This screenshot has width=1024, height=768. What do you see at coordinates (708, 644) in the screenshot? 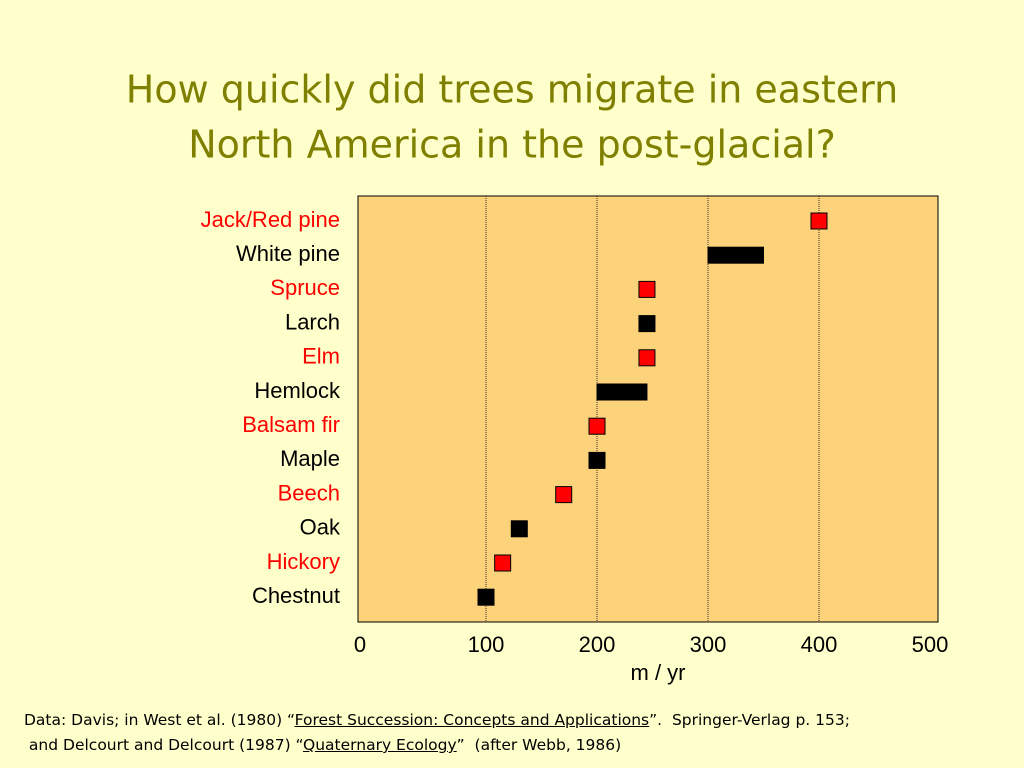
I see `x-tick-label: 300` at bounding box center [708, 644].